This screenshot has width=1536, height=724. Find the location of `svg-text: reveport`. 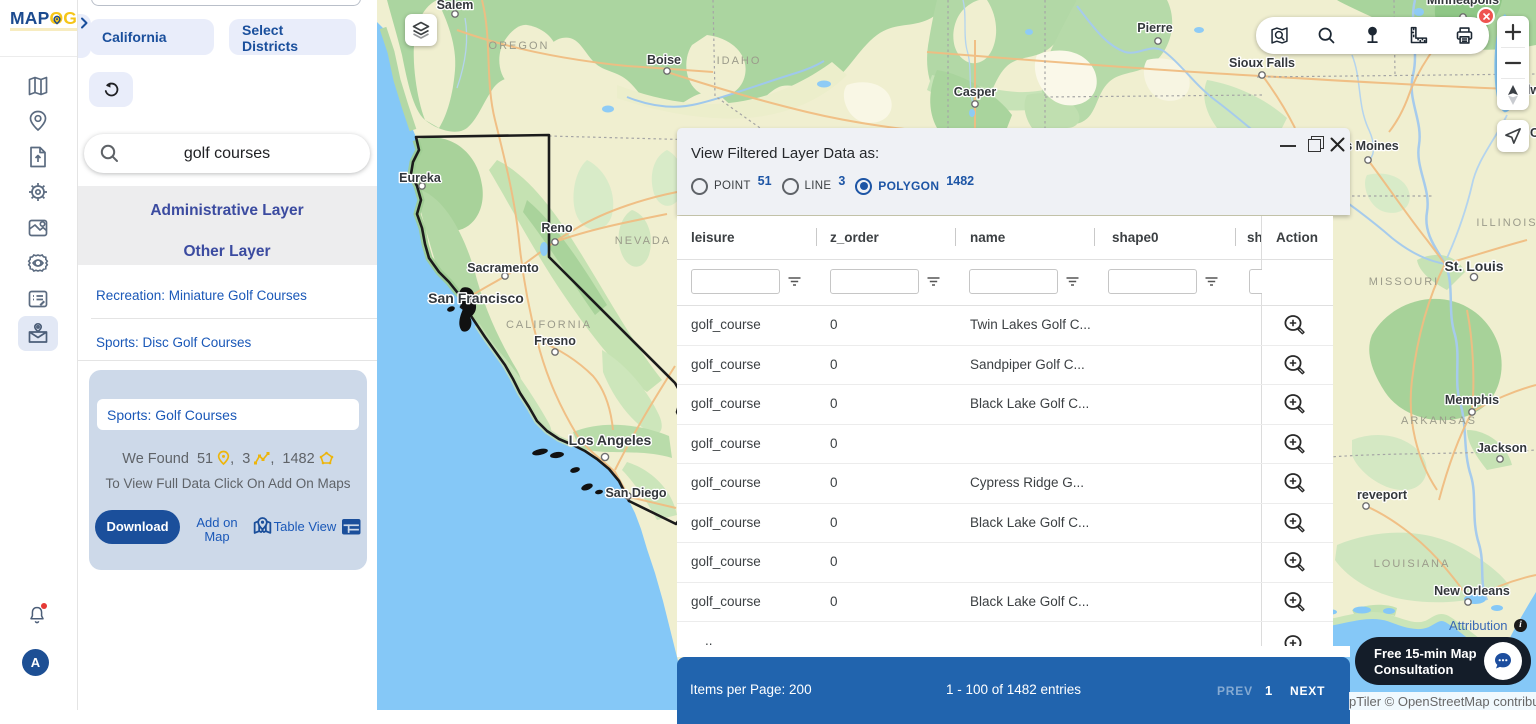

svg-text: reveport is located at coordinates (1382, 495).